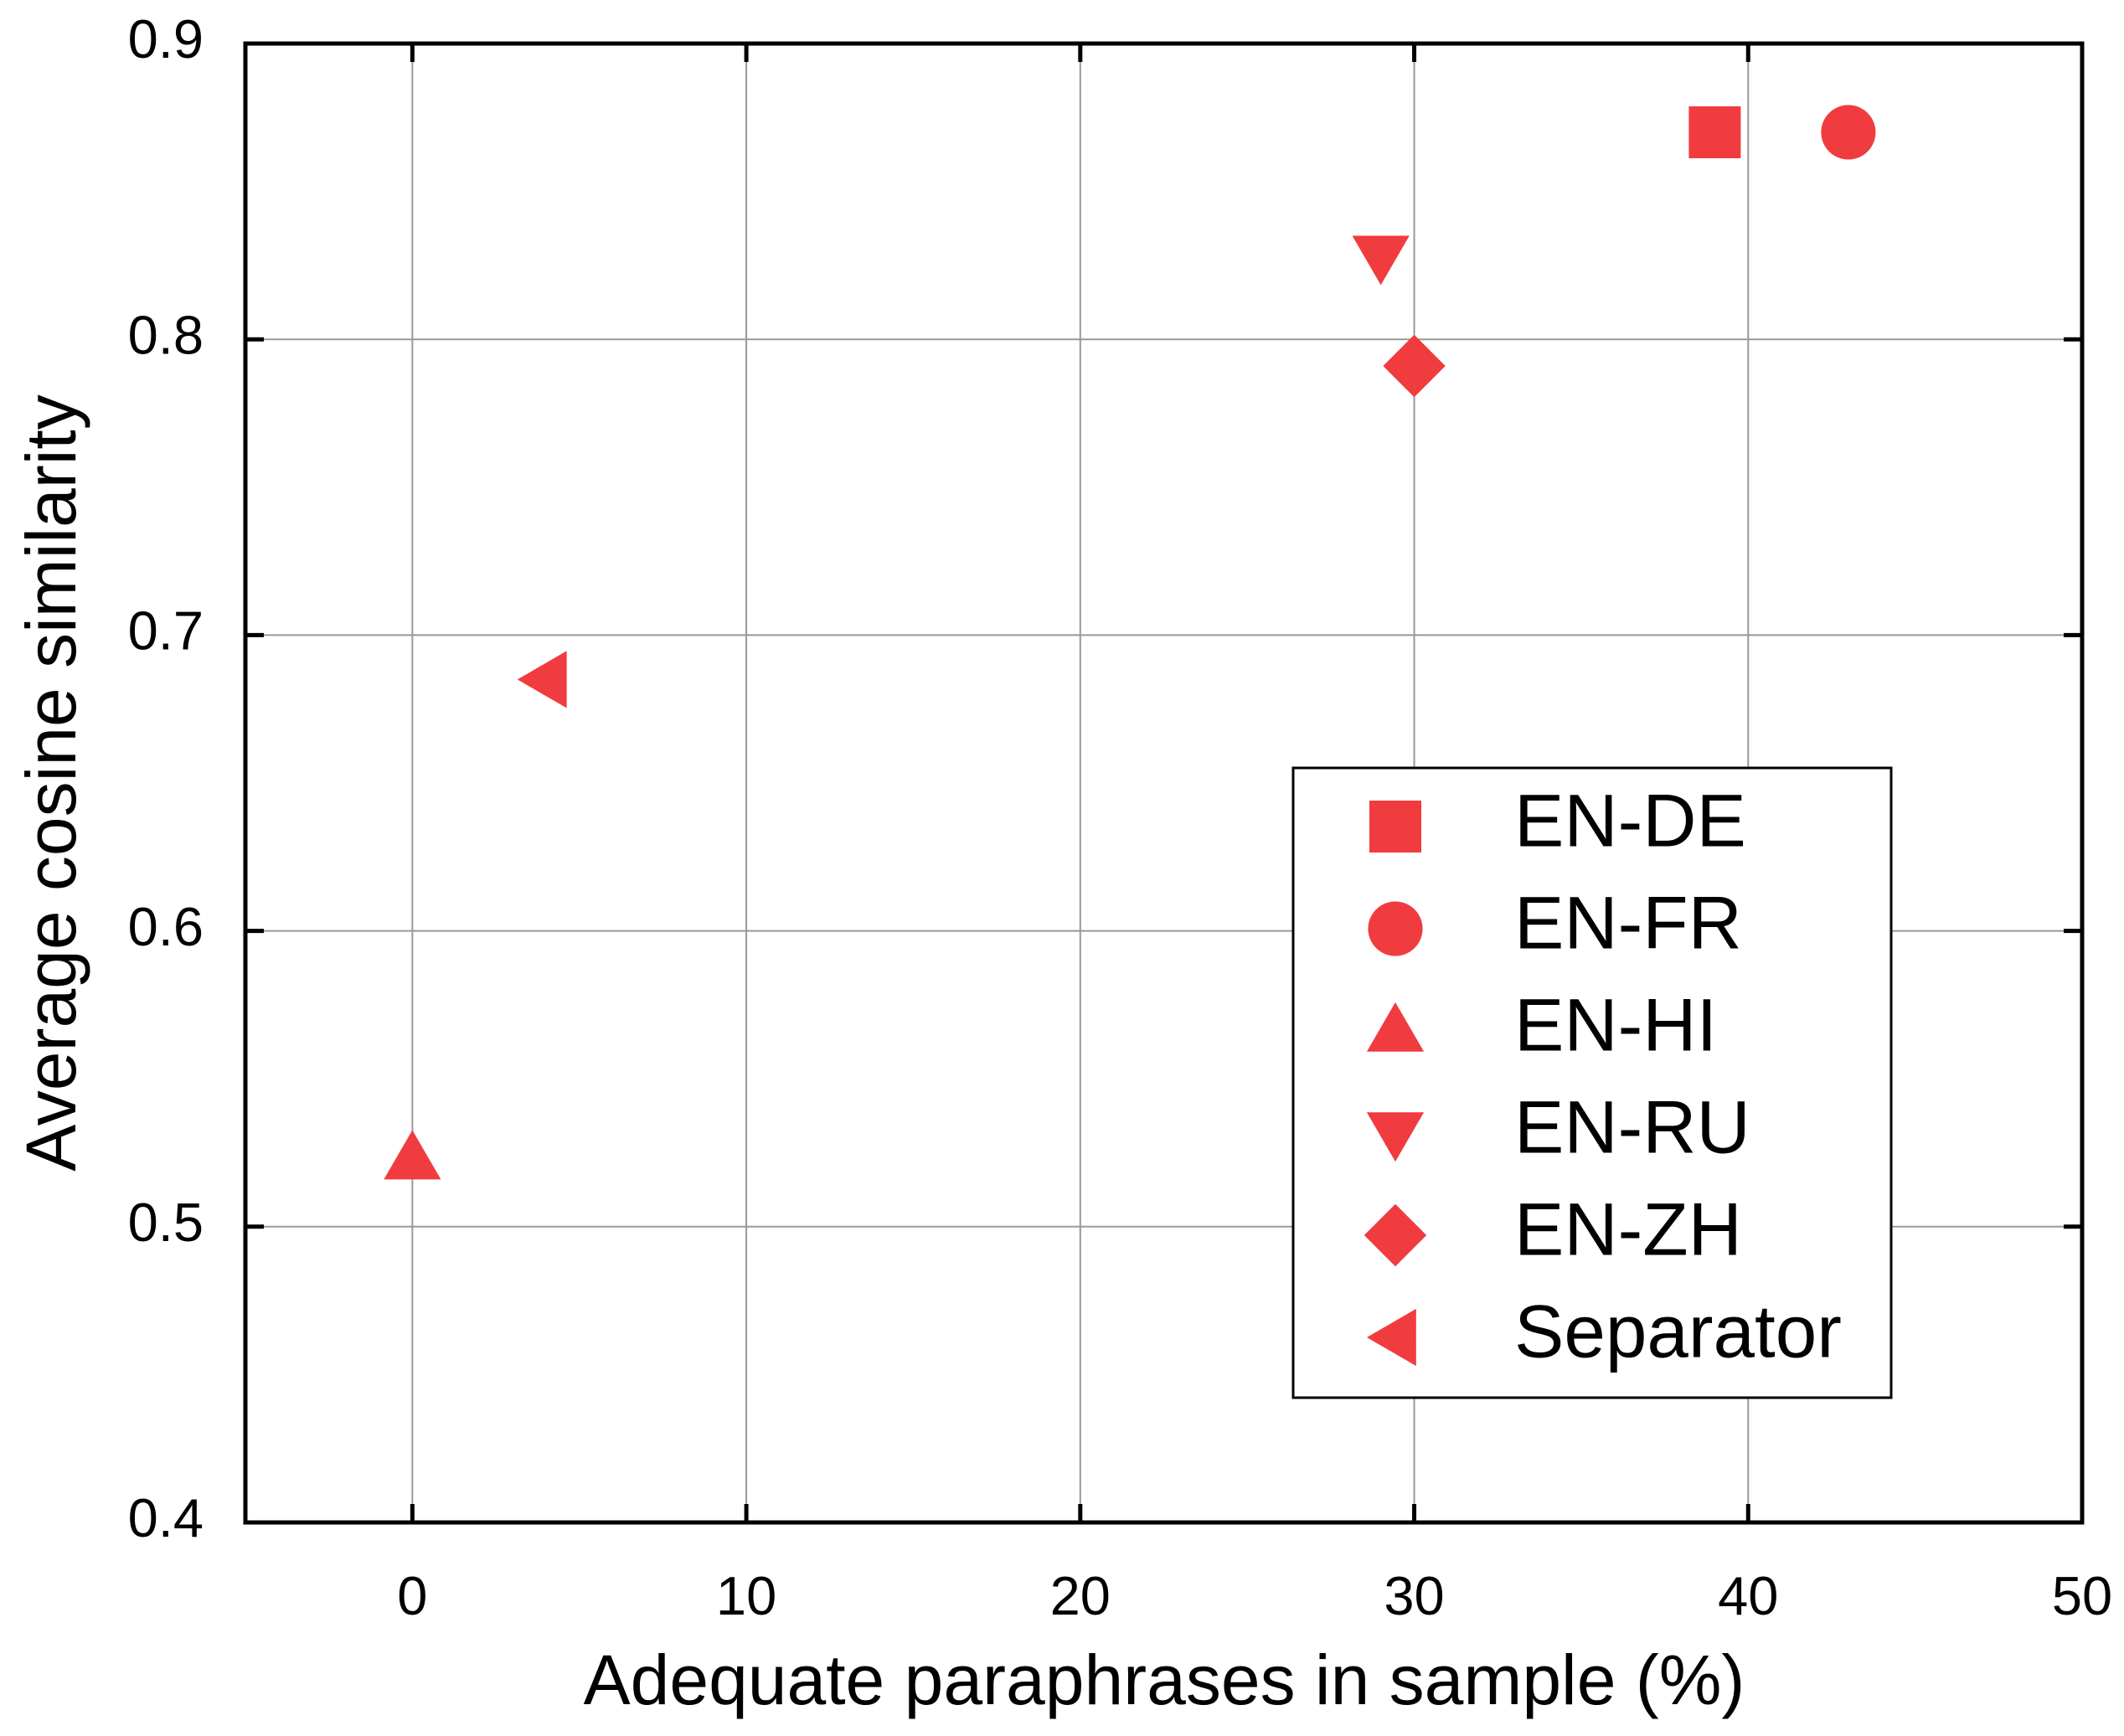 The height and width of the screenshot is (1736, 2124). I want to click on y-axis-label: Average cosine similarity, so click(51, 783).